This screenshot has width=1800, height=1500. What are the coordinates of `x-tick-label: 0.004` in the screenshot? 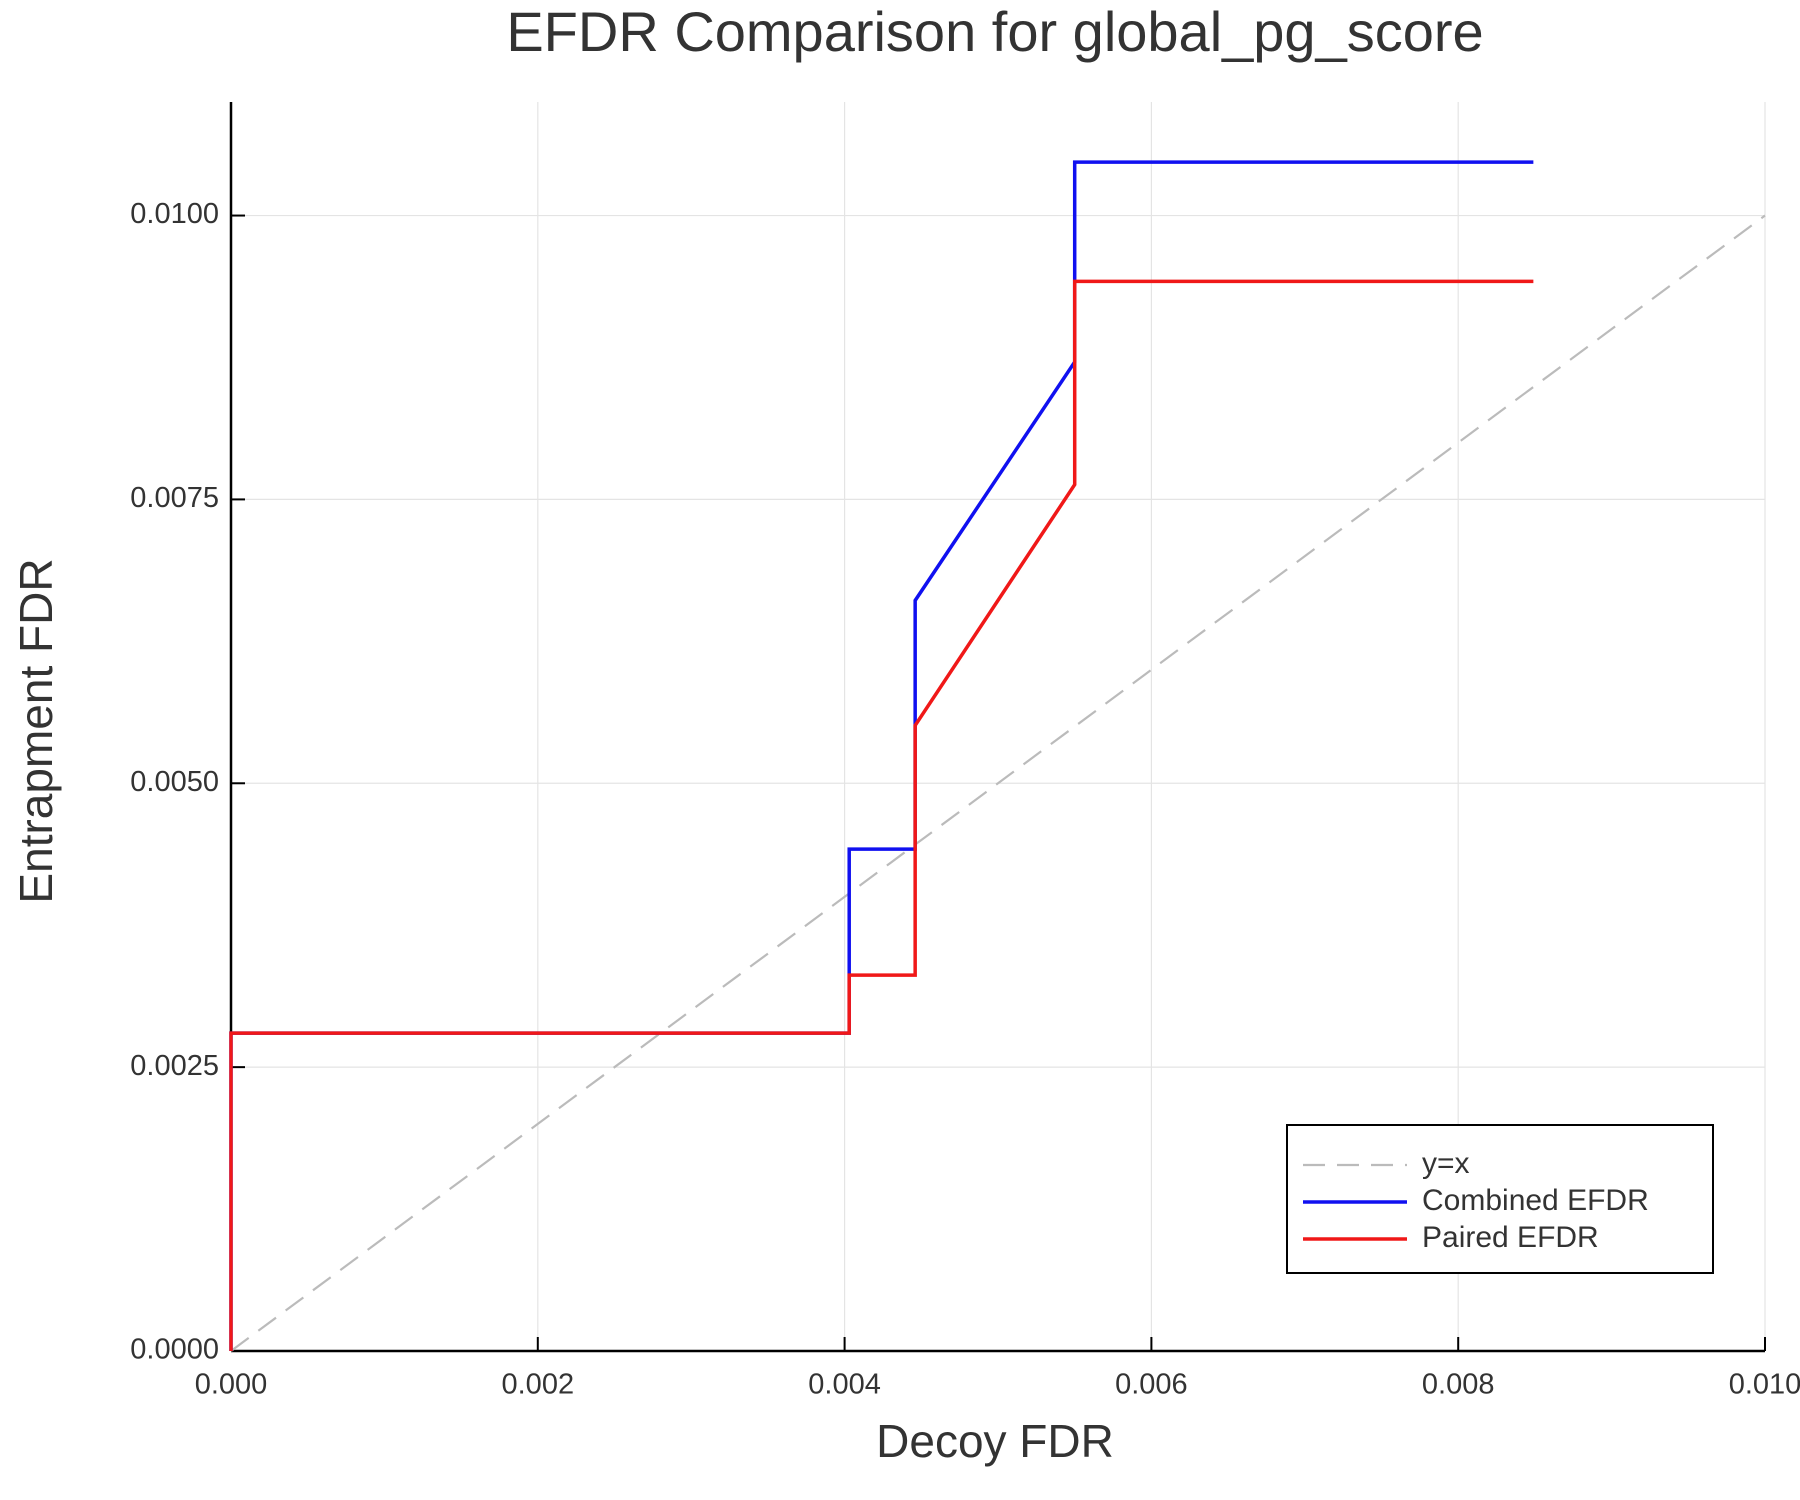 It's located at (844, 1385).